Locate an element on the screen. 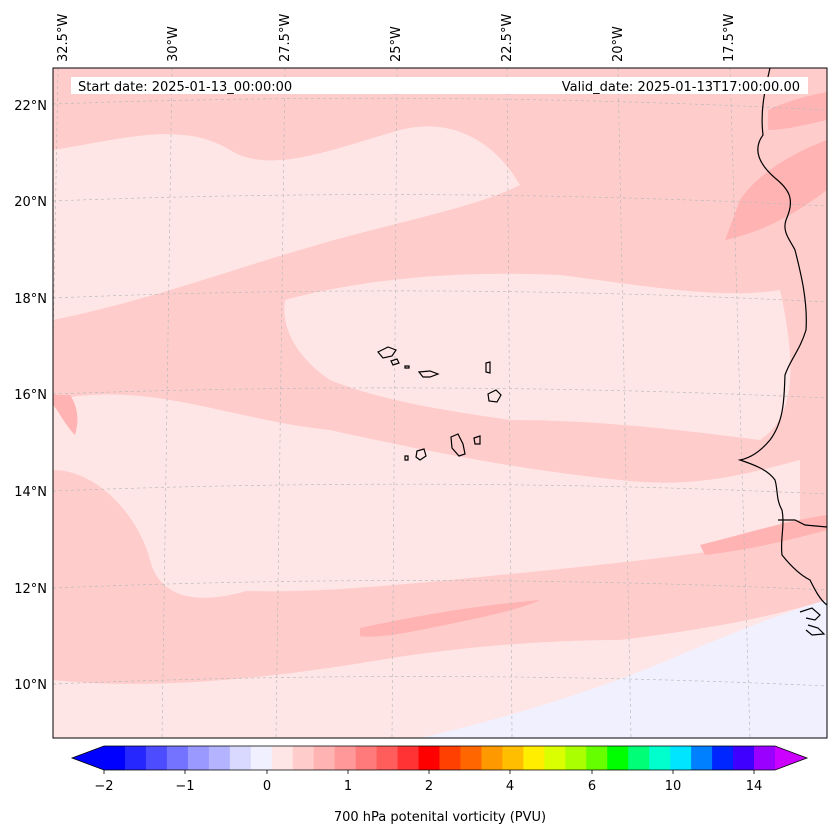 This screenshot has height=836, width=837. lon-label: 20°W is located at coordinates (618, 44).